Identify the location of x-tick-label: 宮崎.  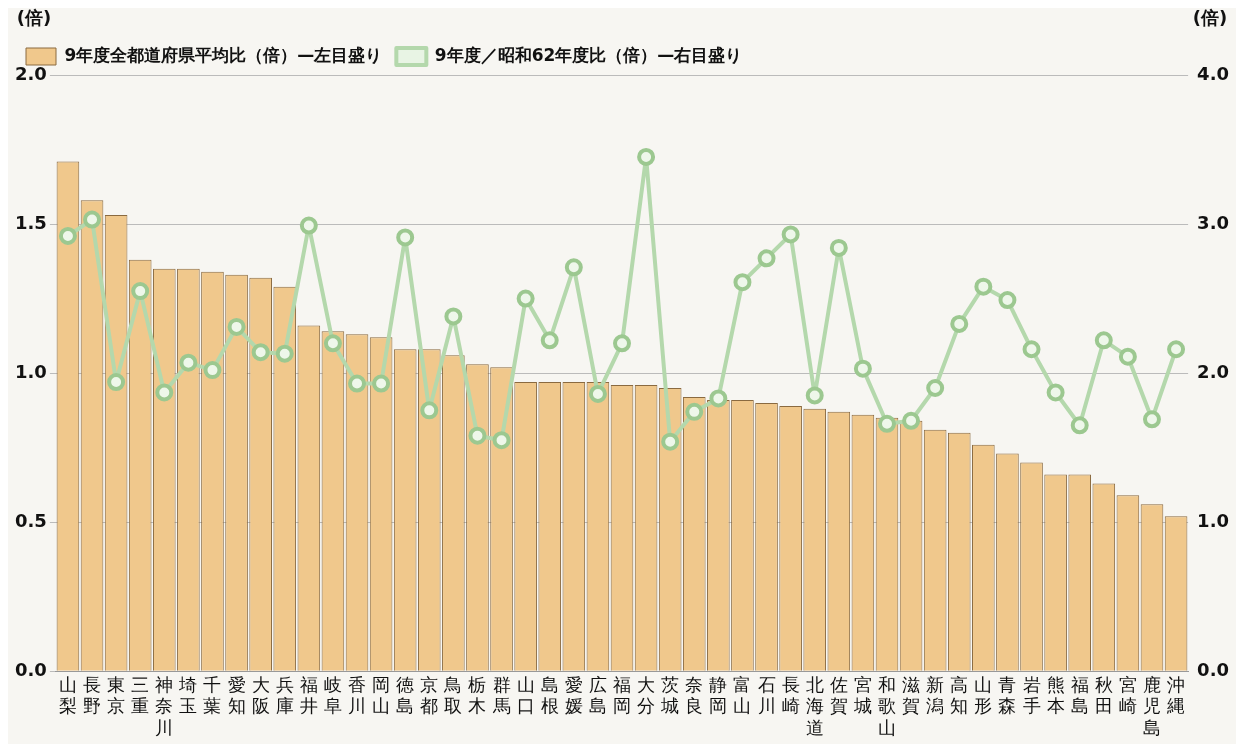
(1127, 695).